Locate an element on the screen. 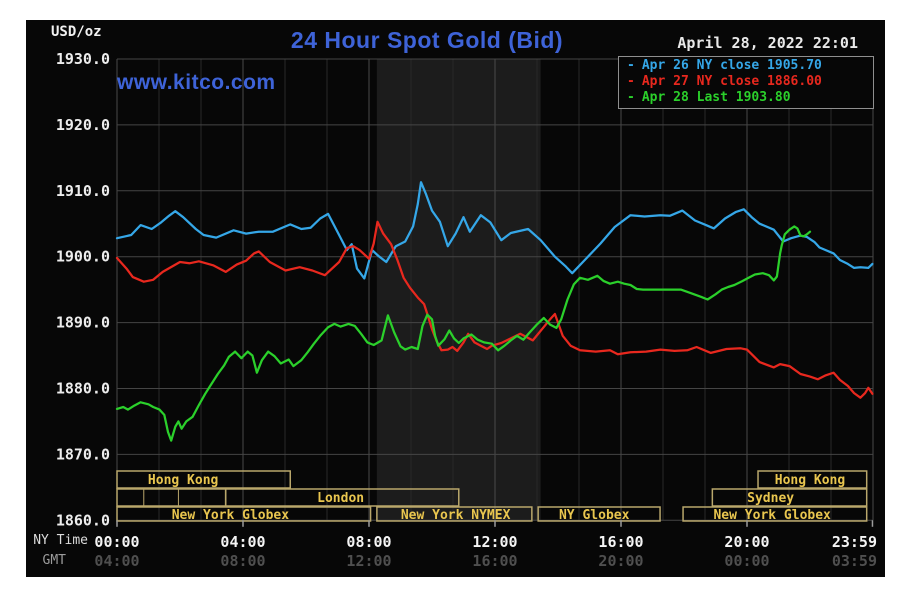  gmt-tick-label: 20:00 is located at coordinates (620, 561).